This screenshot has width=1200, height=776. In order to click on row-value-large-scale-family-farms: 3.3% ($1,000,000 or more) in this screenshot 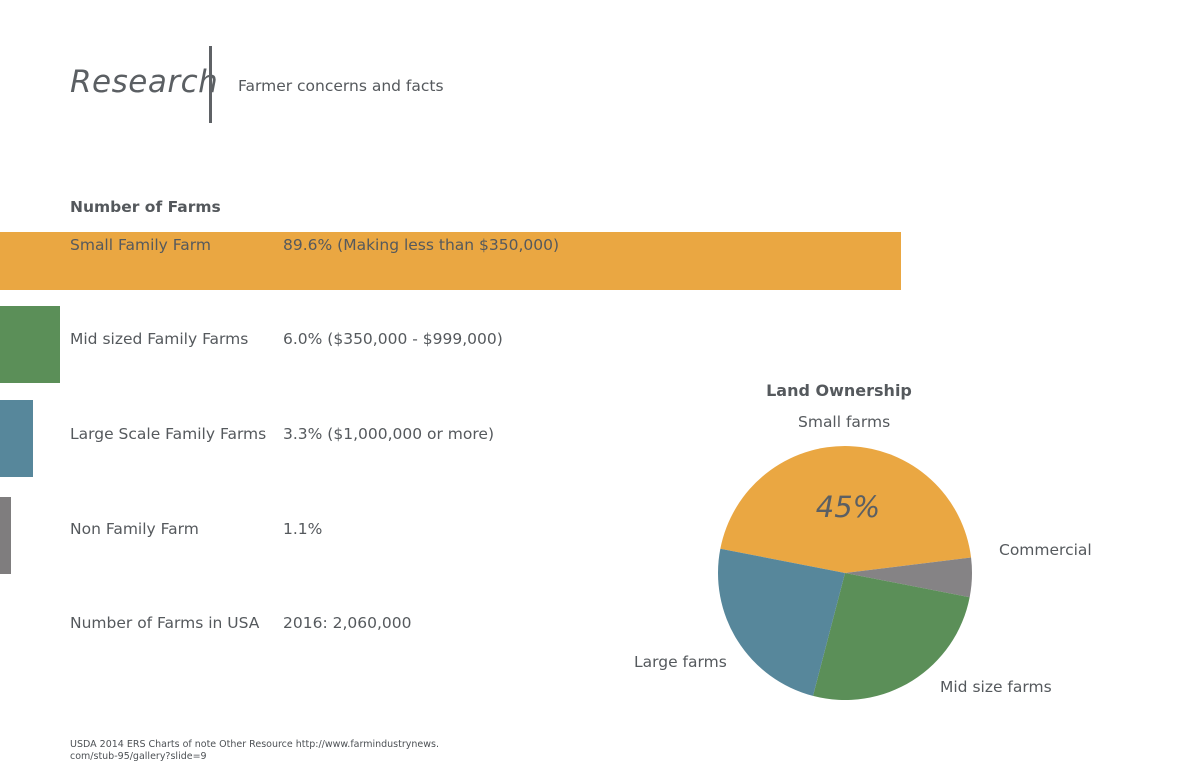, I will do `click(389, 434)`.